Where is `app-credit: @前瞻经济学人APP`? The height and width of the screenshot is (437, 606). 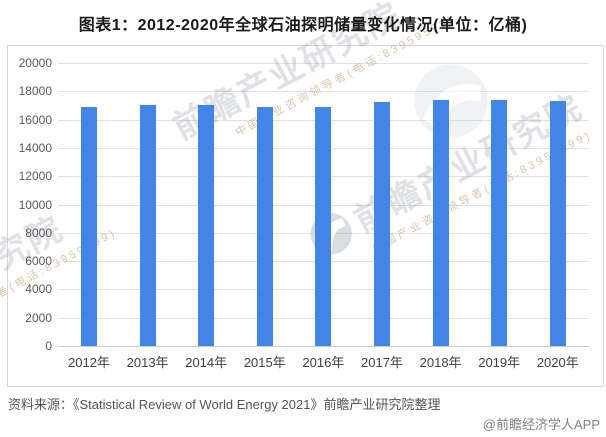 app-credit: @前瞻经济学人APP is located at coordinates (541, 424).